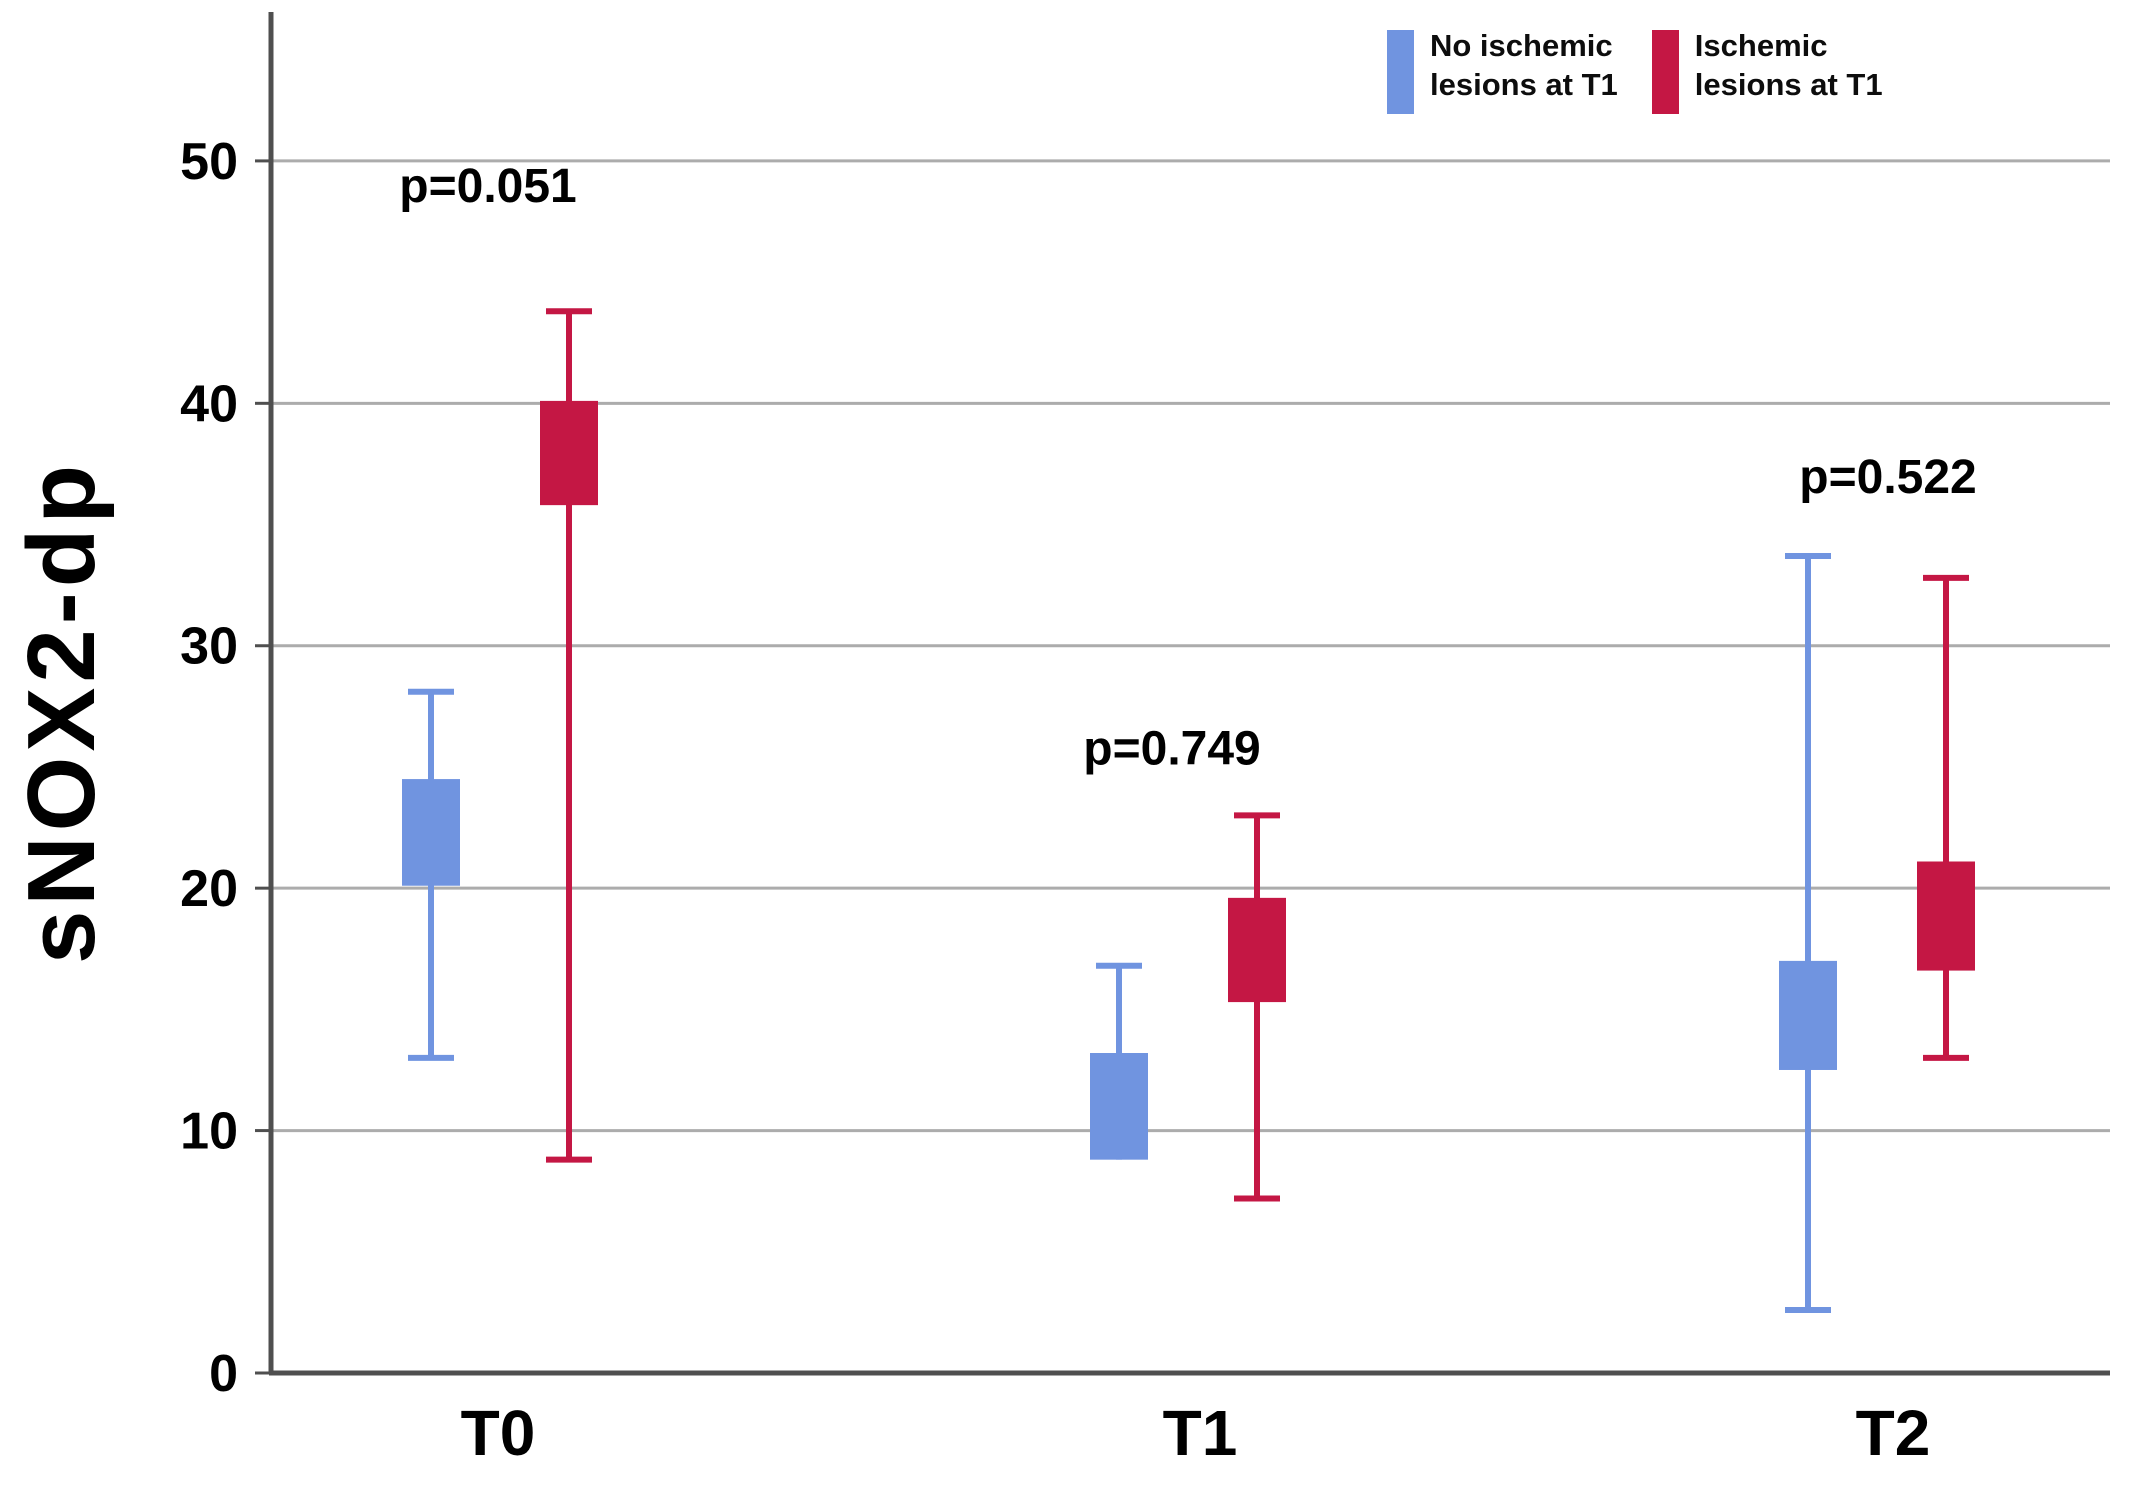 This screenshot has width=2144, height=1501. What do you see at coordinates (1400, 72) in the screenshot?
I see `legend-swatch-no-ischemic` at bounding box center [1400, 72].